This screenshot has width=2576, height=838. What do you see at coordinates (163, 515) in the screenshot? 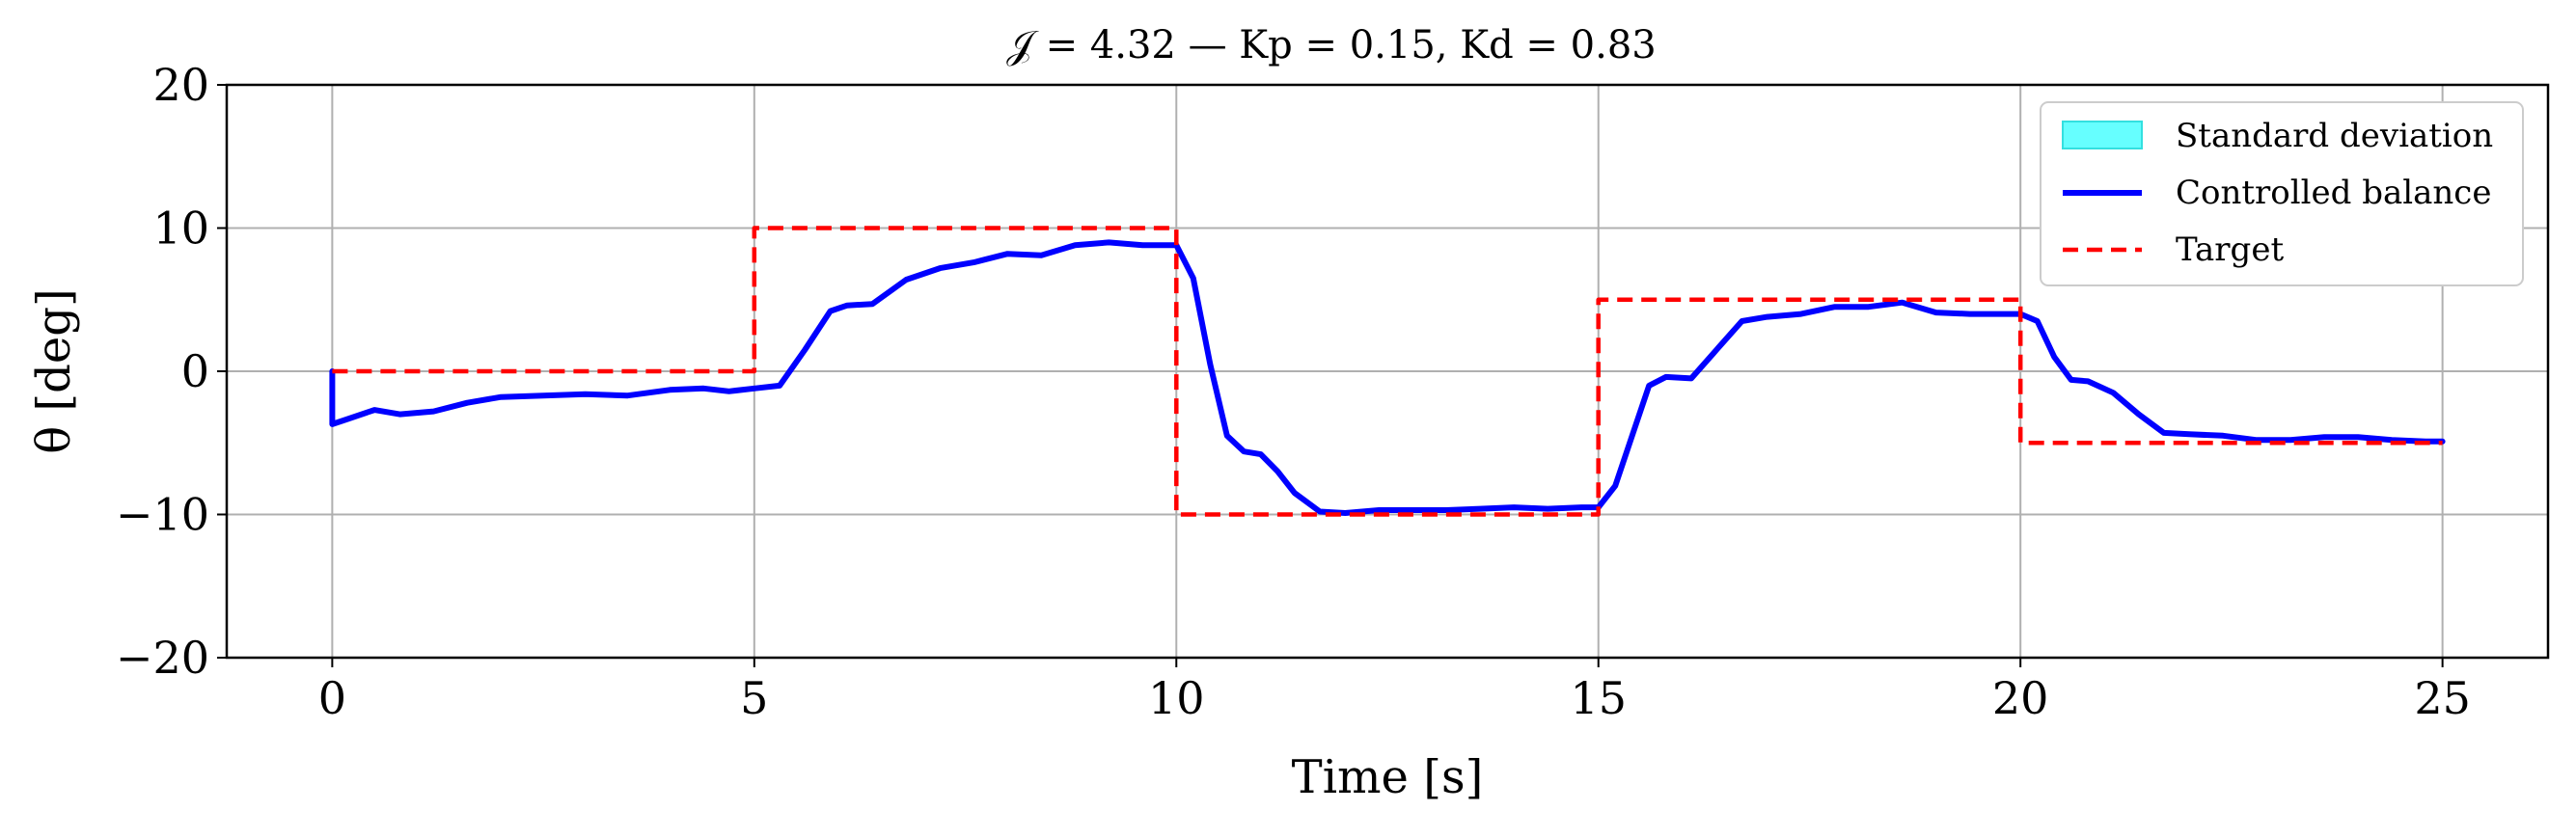
I see `y-tick-label: −10` at bounding box center [163, 515].